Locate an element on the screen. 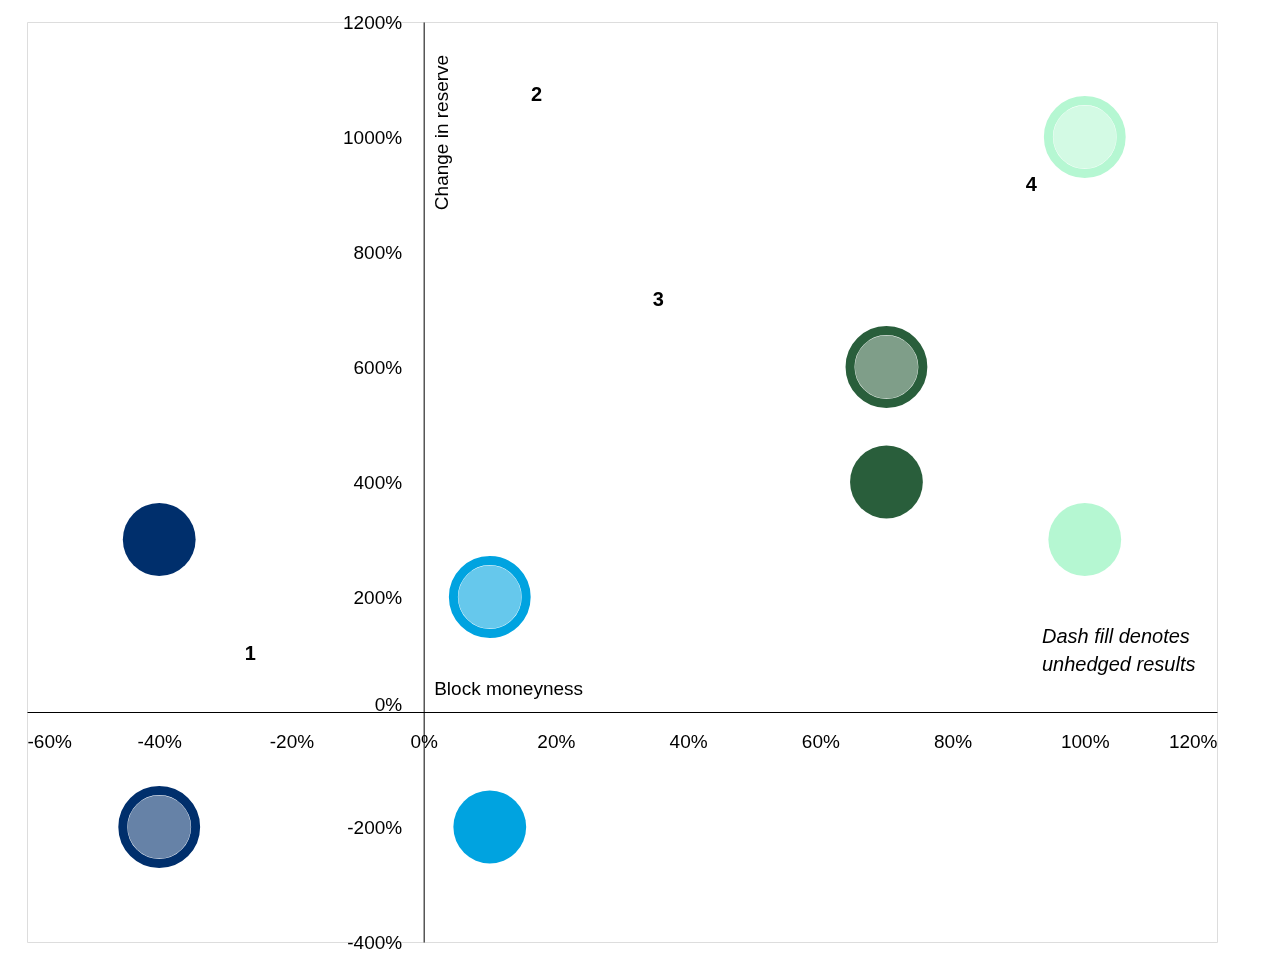  x-tick-label: -40% is located at coordinates (159, 741).